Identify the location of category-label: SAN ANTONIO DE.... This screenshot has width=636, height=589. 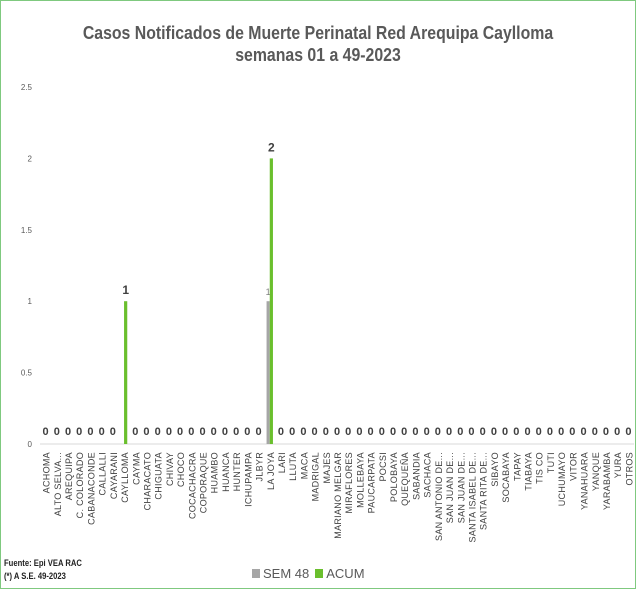
(439, 496).